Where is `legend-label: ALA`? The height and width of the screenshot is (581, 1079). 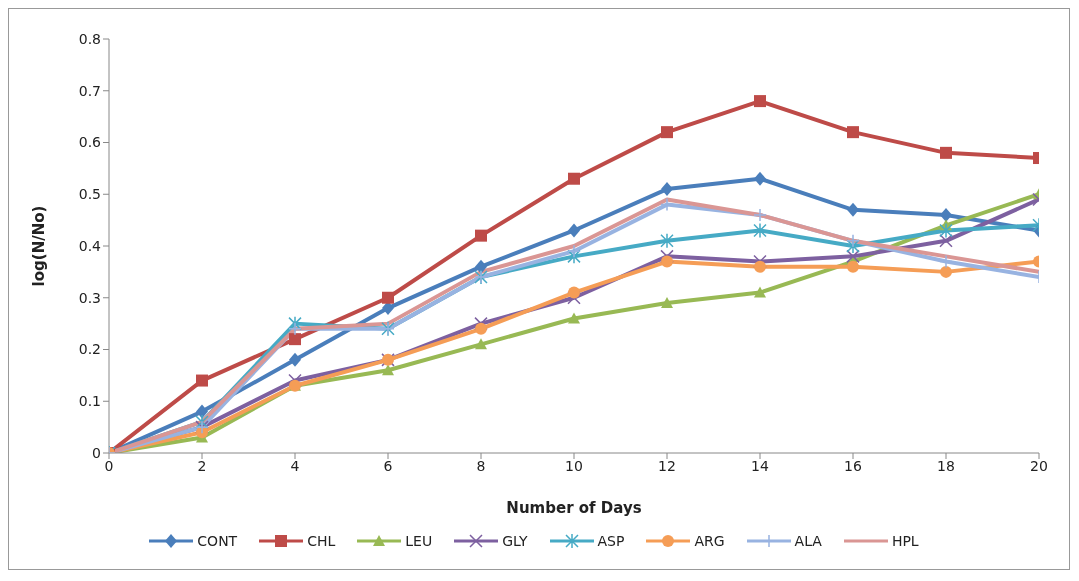
legend-label: ALA is located at coordinates (808, 541).